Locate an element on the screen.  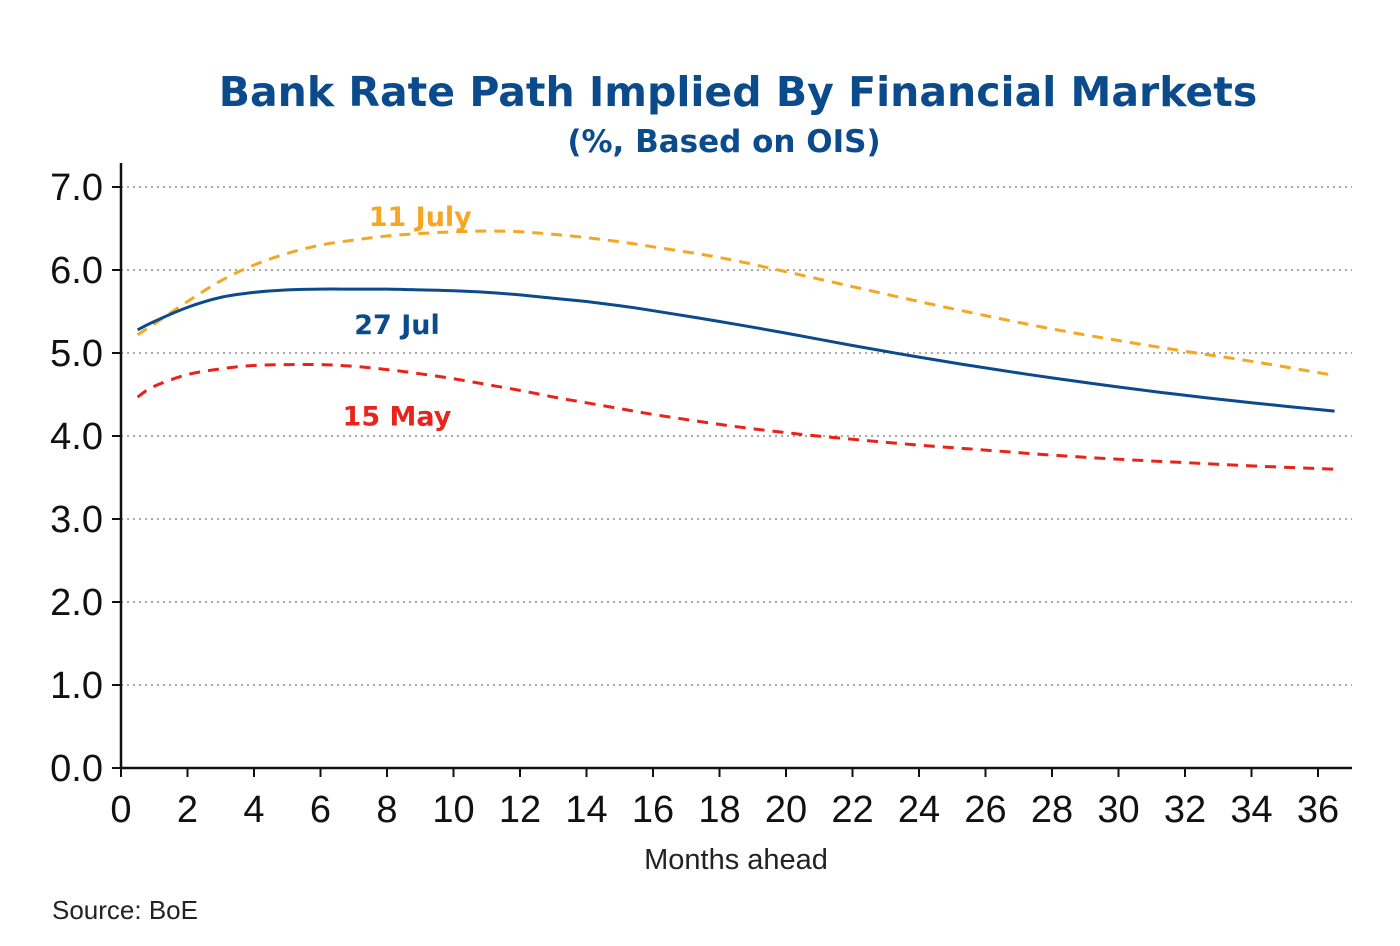
x-tick-label: 20 is located at coordinates (786, 810).